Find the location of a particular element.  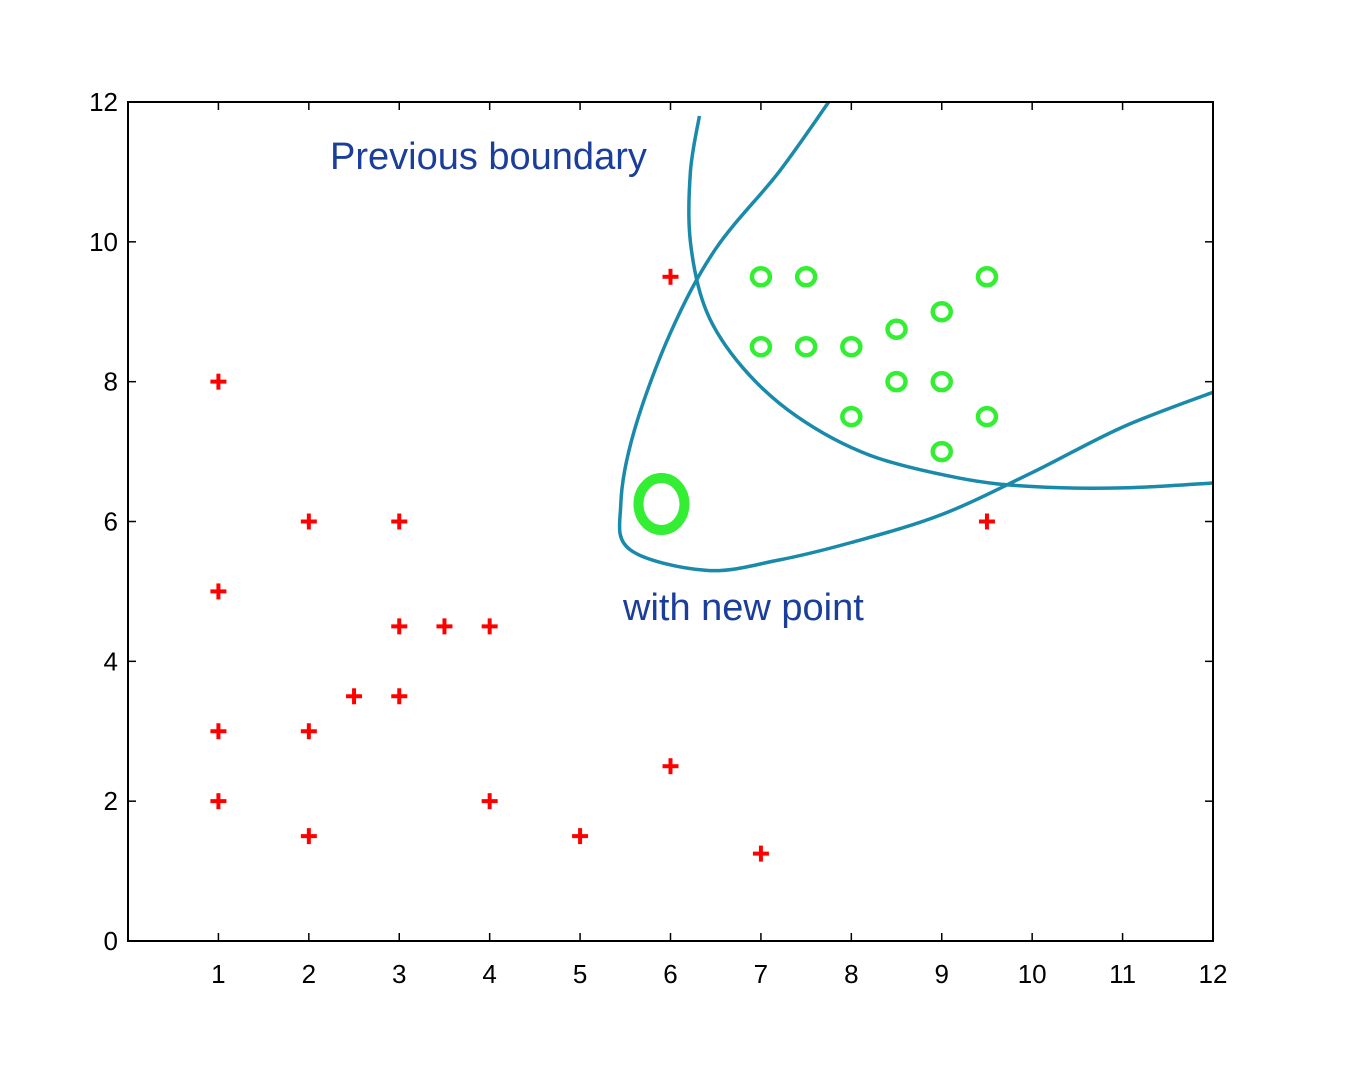

x-tick-label: 4 is located at coordinates (489, 974).